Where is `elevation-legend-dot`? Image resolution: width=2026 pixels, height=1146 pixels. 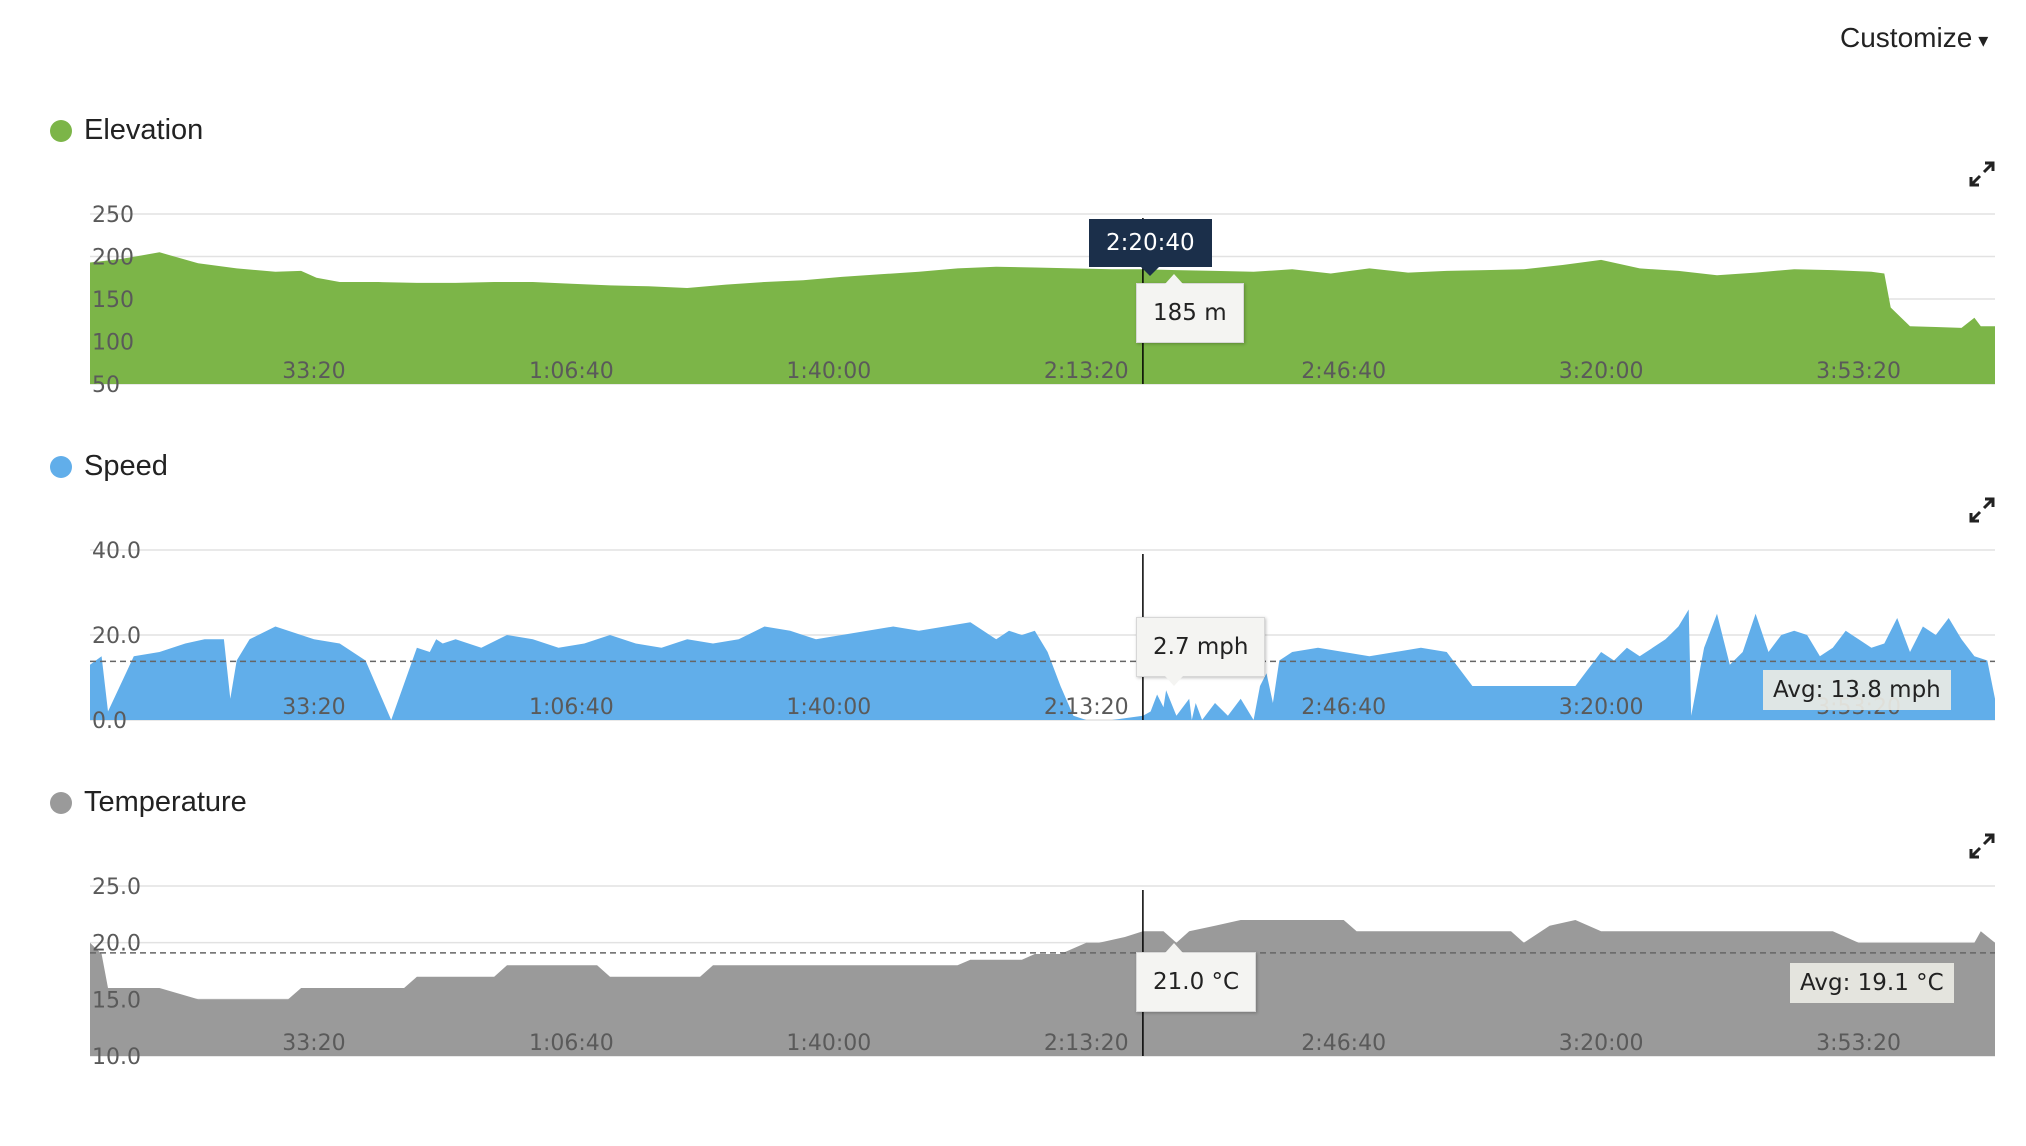
elevation-legend-dot is located at coordinates (61, 130).